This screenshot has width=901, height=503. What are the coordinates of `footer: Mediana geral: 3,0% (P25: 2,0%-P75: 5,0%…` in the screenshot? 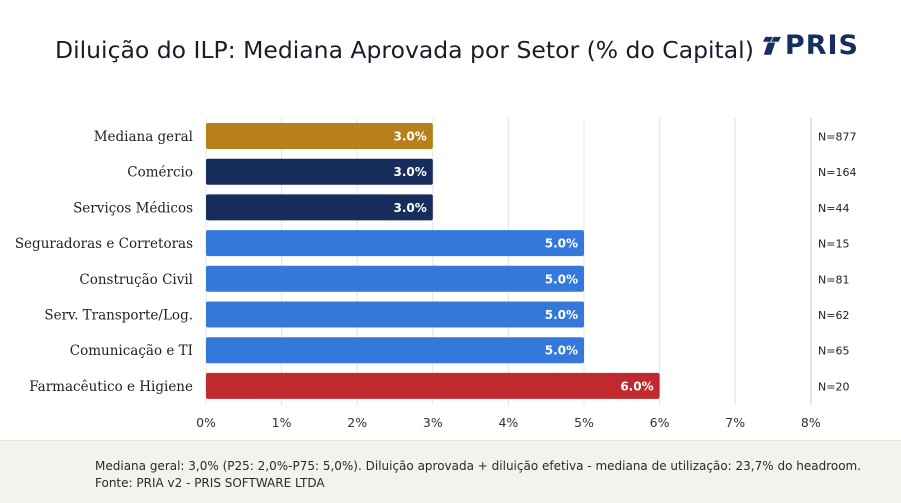 It's located at (450, 471).